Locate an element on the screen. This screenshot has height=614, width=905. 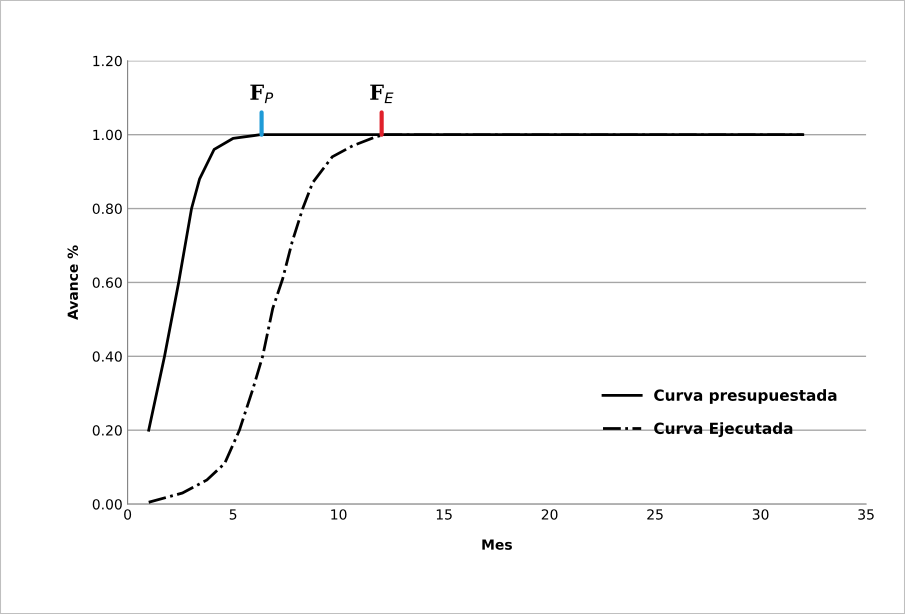
annotation: F$_{P}$ is located at coordinates (262, 94).